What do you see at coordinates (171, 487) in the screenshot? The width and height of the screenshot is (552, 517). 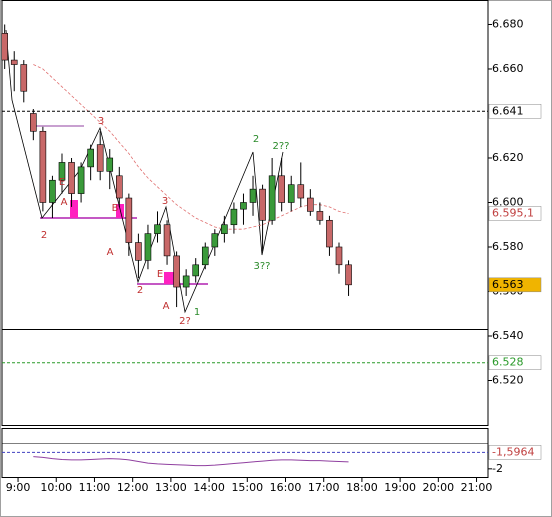 I see `x-tick-label: 13:00` at bounding box center [171, 487].